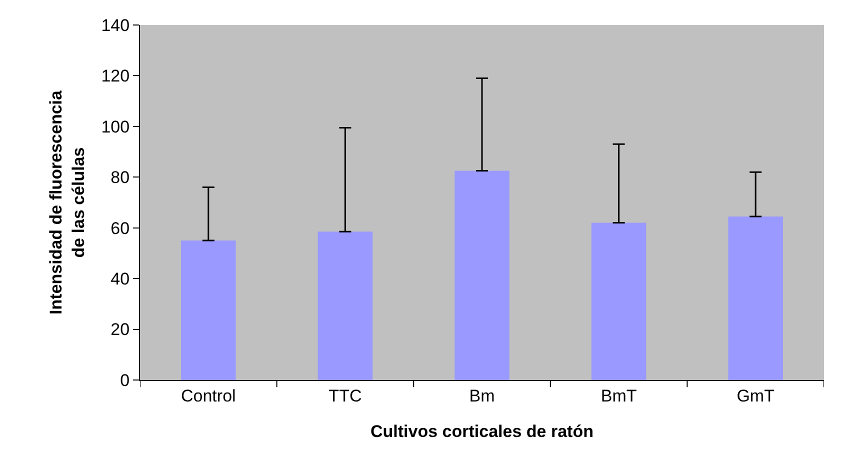  I want to click on x-tick-label: Control, so click(208, 396).